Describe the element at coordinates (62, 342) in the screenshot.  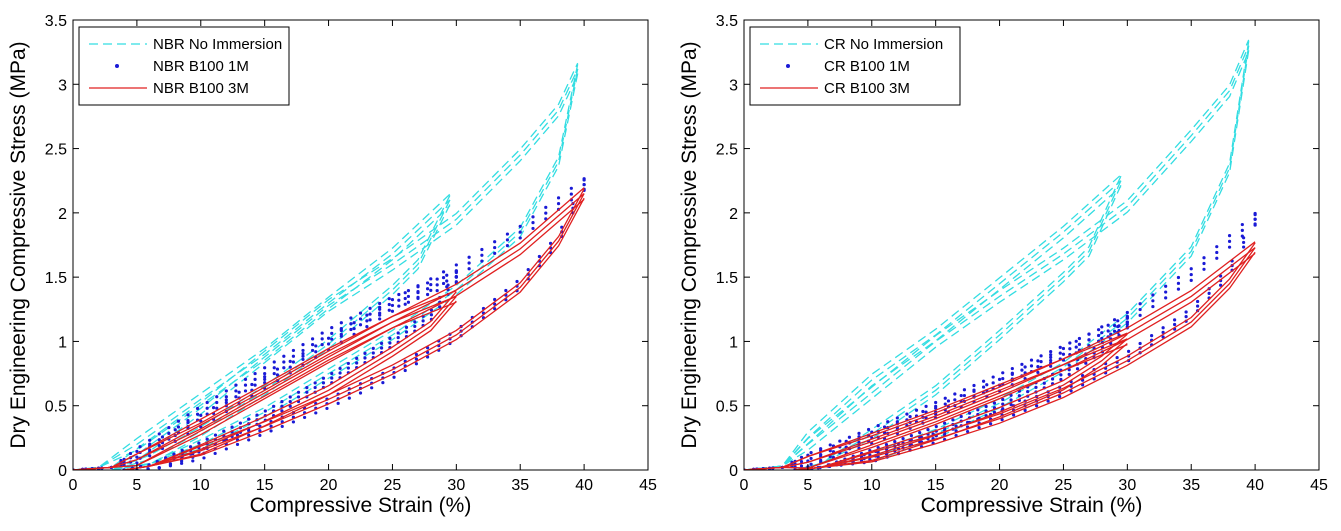
I see `y-tick-label: 1` at that location.